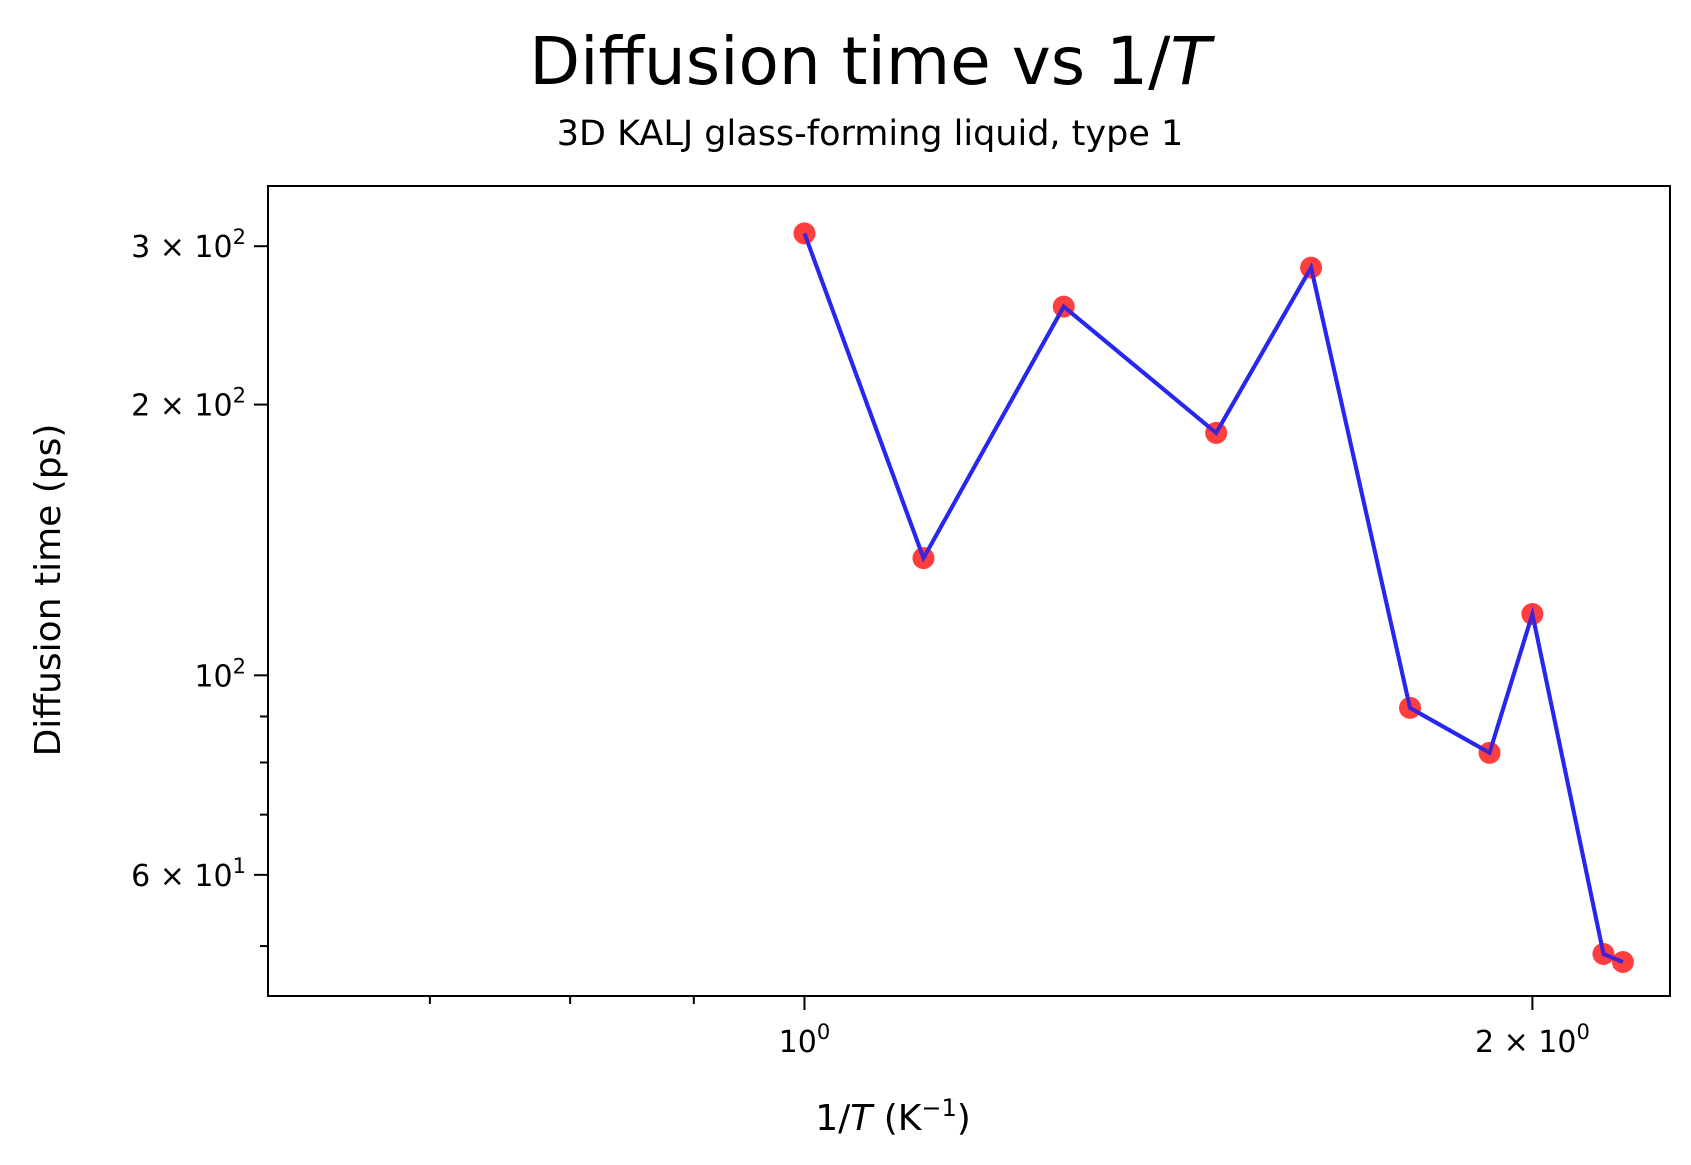  I want to click on x-tick-label: 100, so click(805, 1040).